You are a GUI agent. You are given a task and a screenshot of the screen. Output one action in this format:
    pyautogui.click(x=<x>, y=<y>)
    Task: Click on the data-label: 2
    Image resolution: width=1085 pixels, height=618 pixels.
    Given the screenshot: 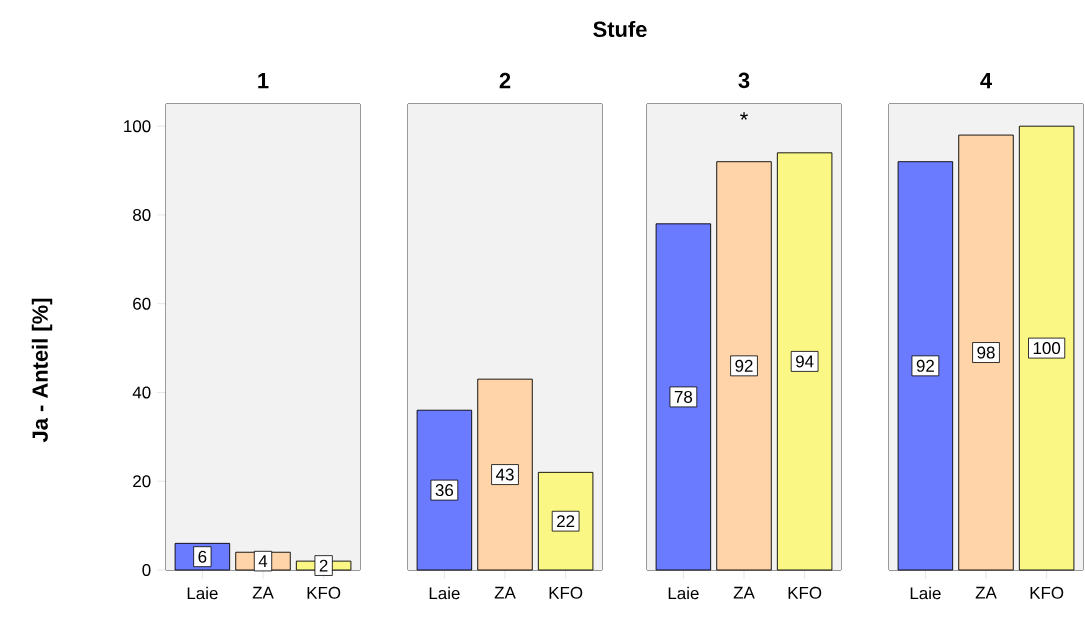 What is the action you would take?
    pyautogui.click(x=323, y=565)
    